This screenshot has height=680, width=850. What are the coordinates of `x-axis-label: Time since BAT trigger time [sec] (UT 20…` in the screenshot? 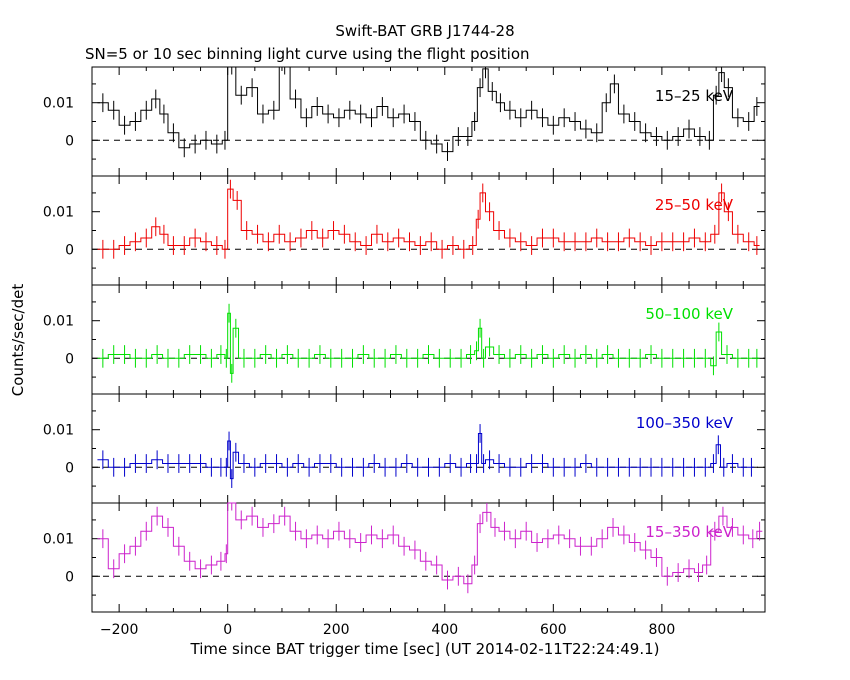 It's located at (425, 649).